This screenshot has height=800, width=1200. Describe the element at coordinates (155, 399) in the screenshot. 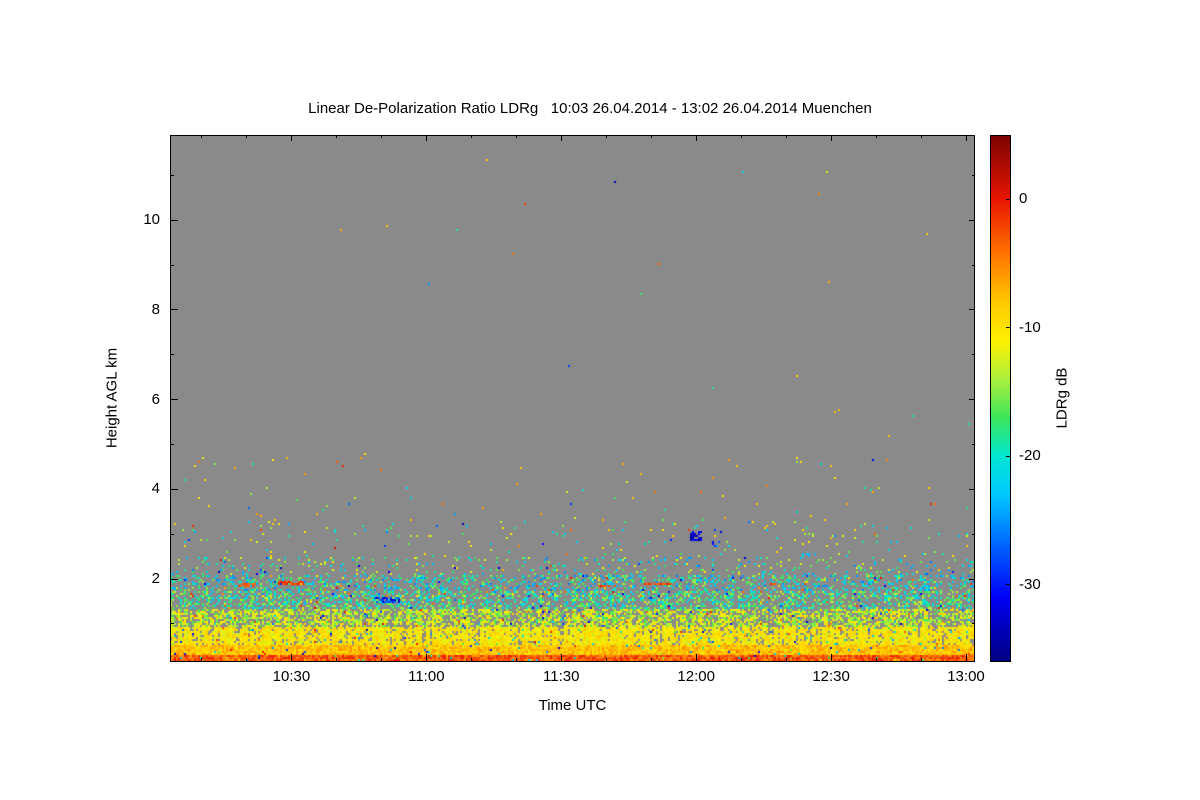

I see `y-tick-label: 6` at that location.